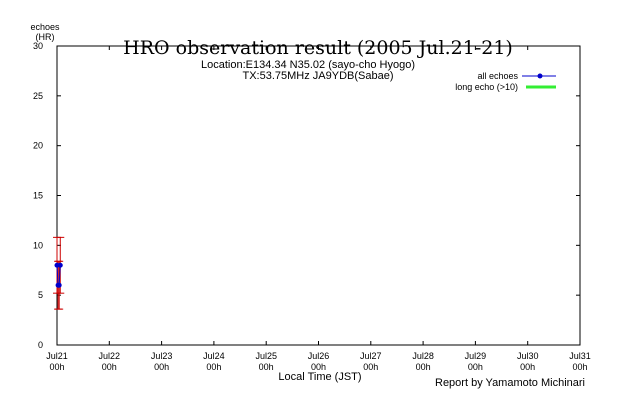 Image resolution: width=640 pixels, height=400 pixels. I want to click on x-tick-label: Jul30, so click(528, 356).